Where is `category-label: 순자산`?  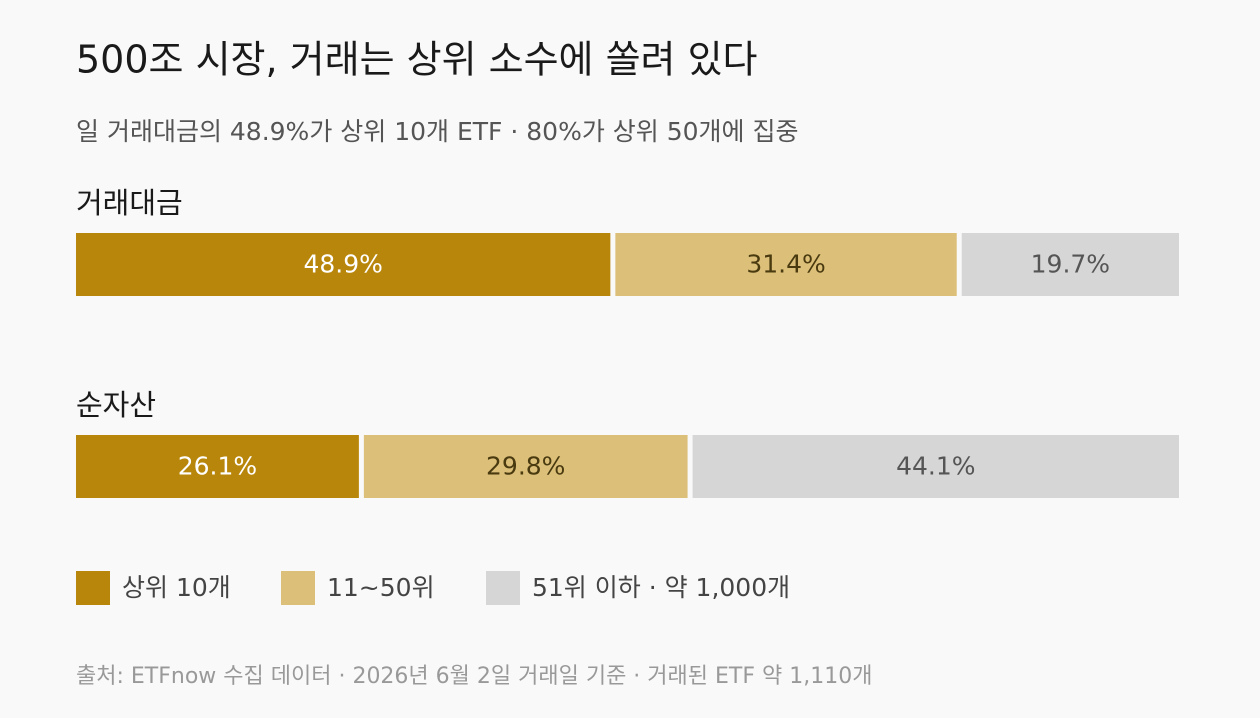
category-label: 순자산 is located at coordinates (116, 405).